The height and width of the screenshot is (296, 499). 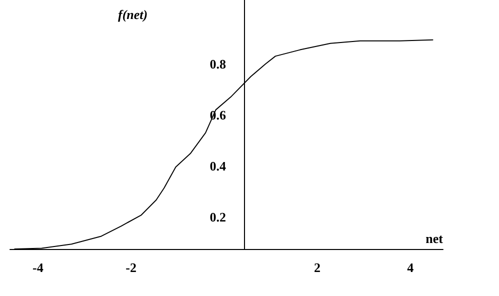 What do you see at coordinates (38, 267) in the screenshot?
I see `x-tick-label: -4` at bounding box center [38, 267].